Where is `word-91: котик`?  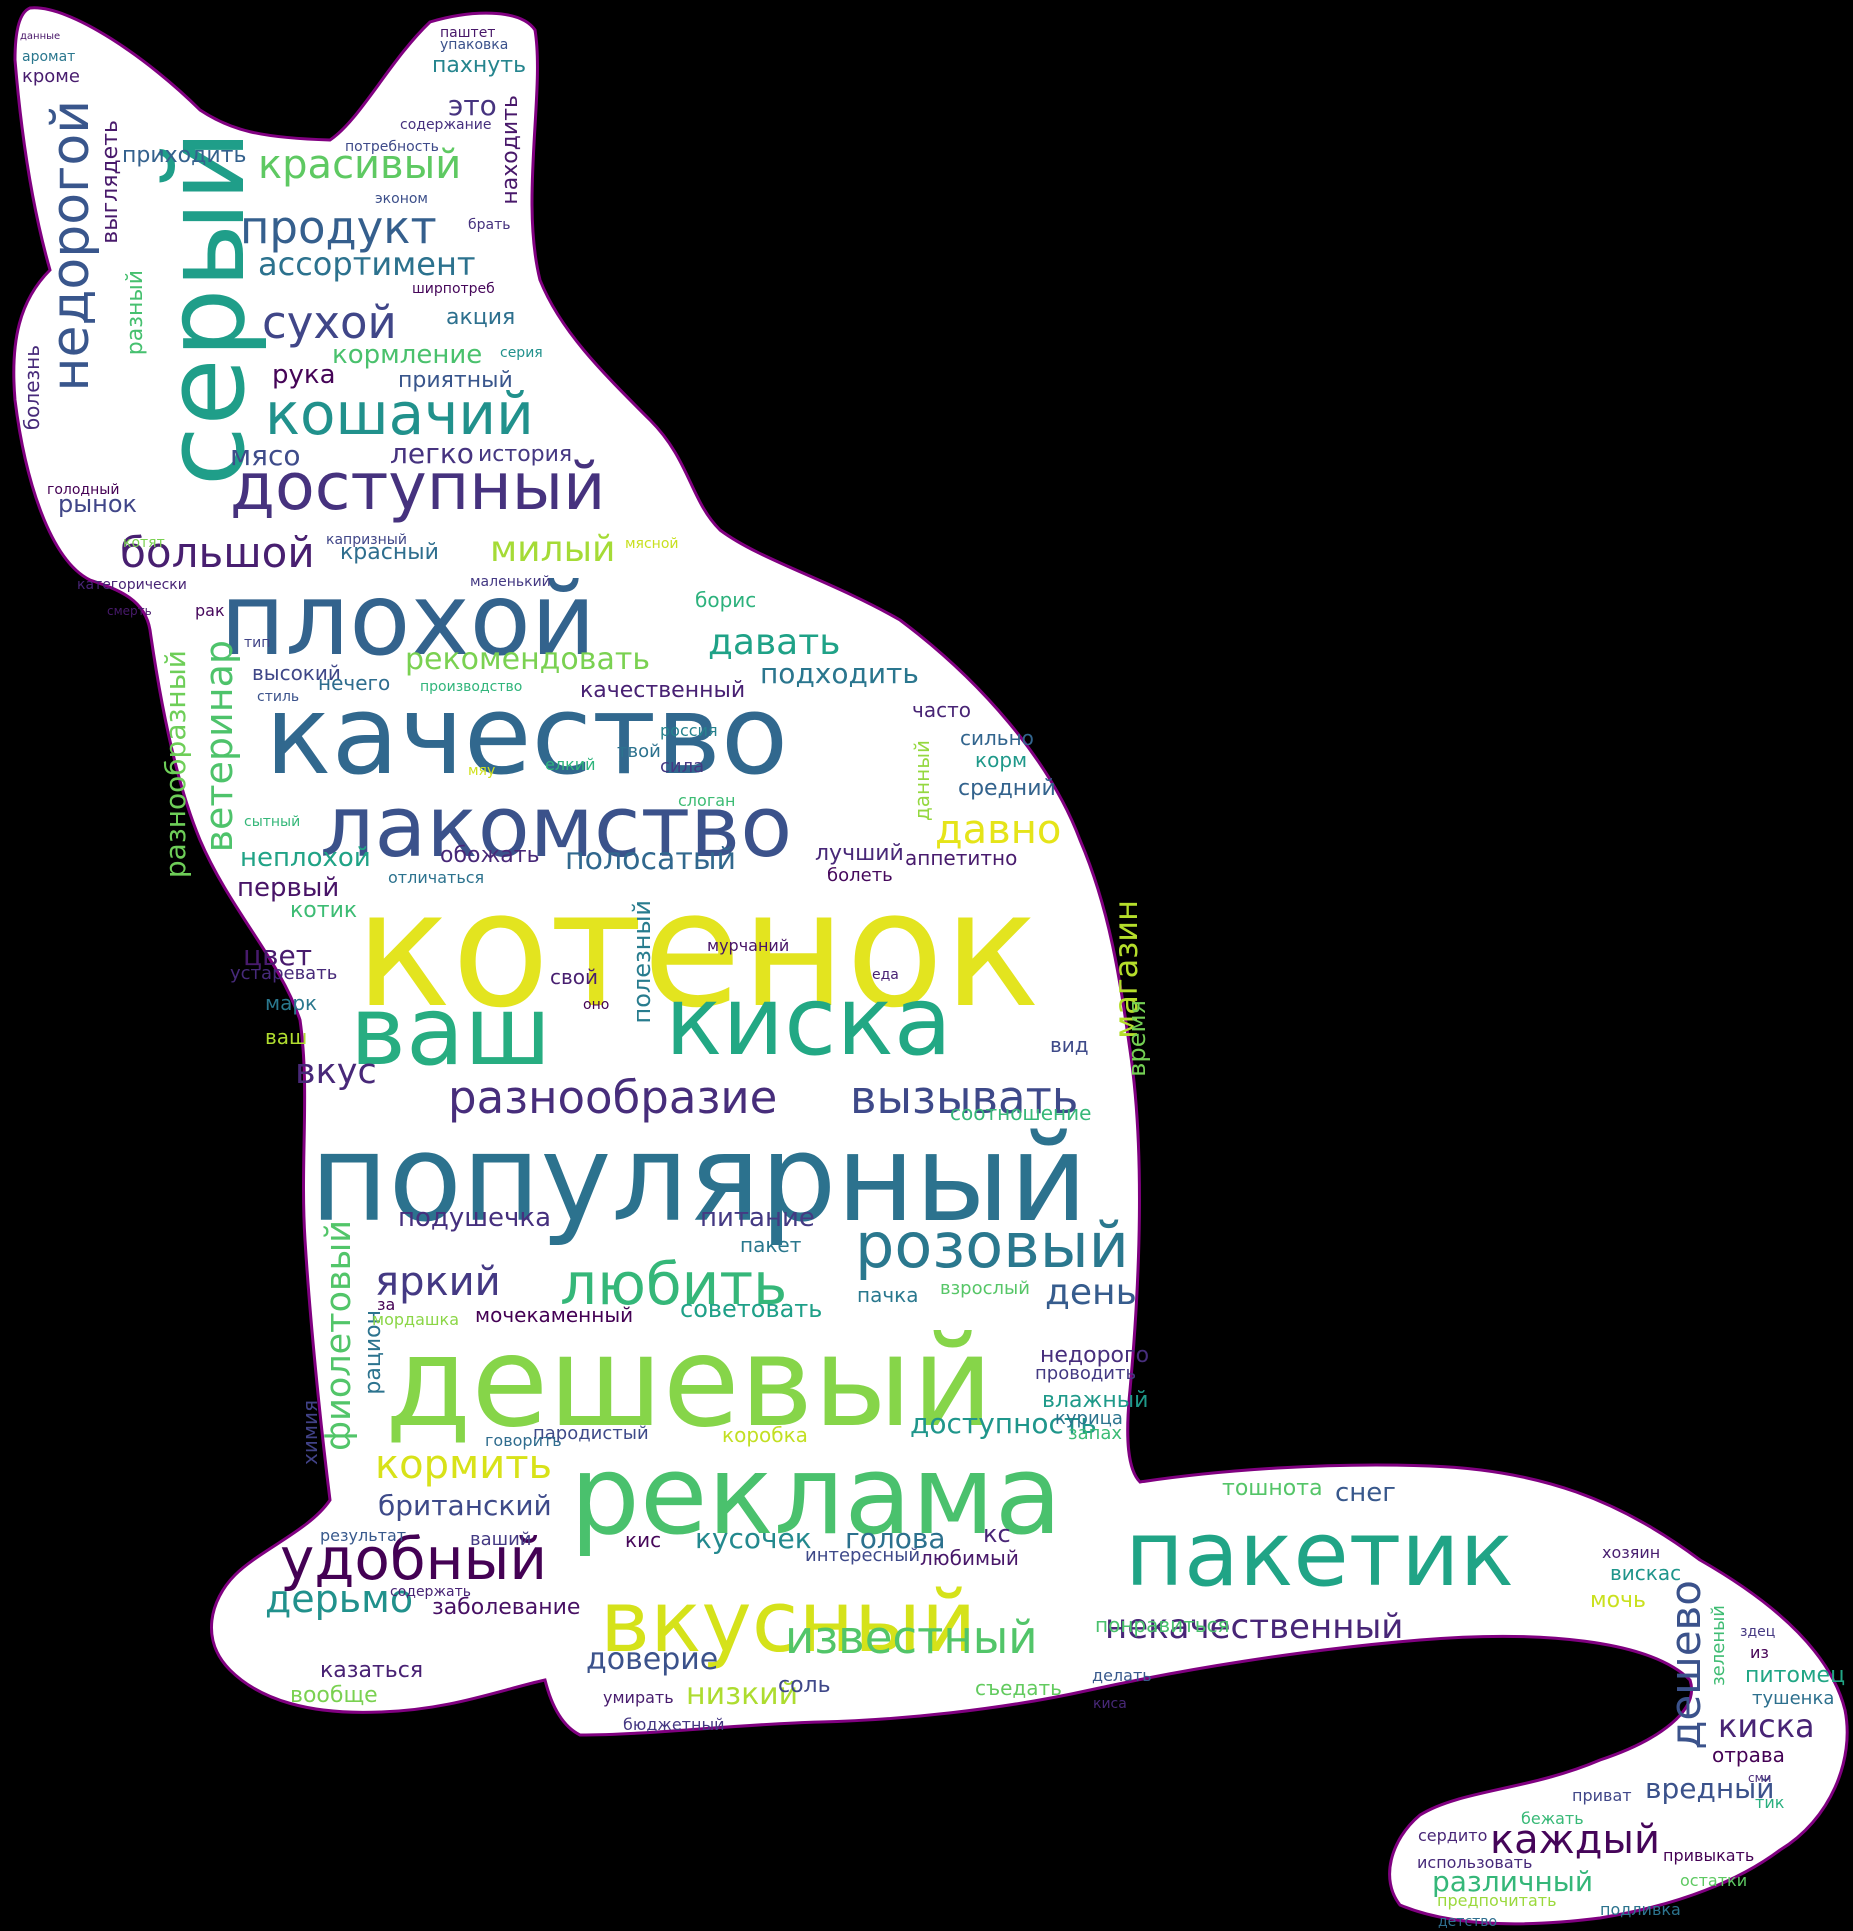 word-91: котик is located at coordinates (324, 910).